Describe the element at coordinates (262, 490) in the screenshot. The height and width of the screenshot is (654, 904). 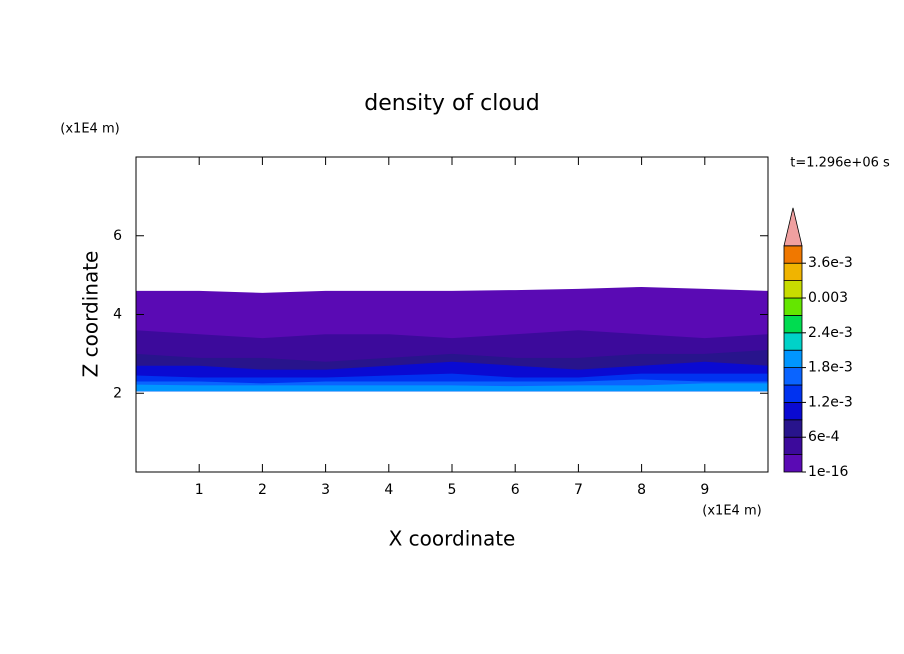
I see `x-tick-label: 2` at that location.